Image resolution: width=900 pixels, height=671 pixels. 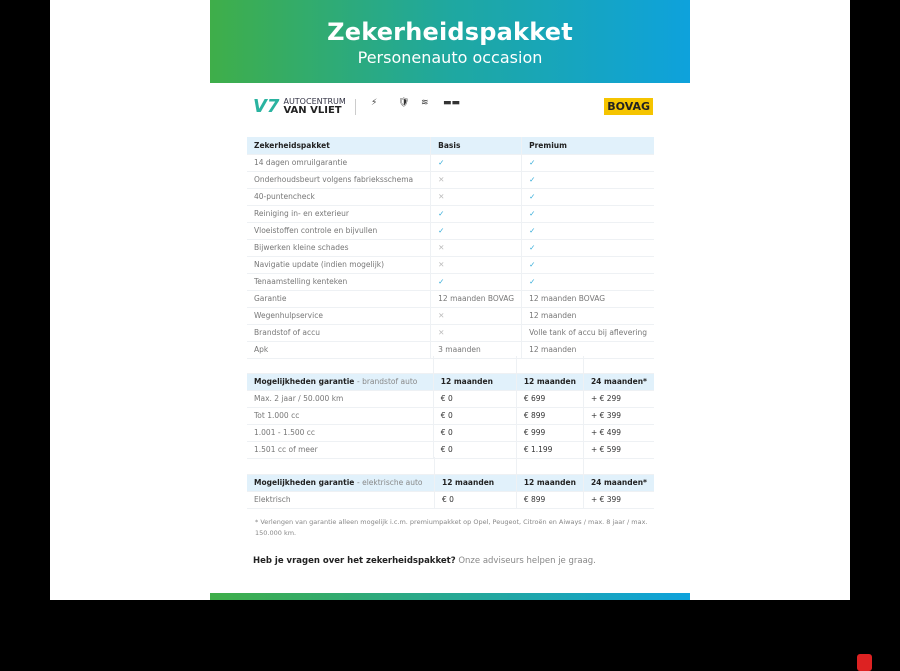 I want to click on opel-logo: ⚡, so click(x=374, y=103).